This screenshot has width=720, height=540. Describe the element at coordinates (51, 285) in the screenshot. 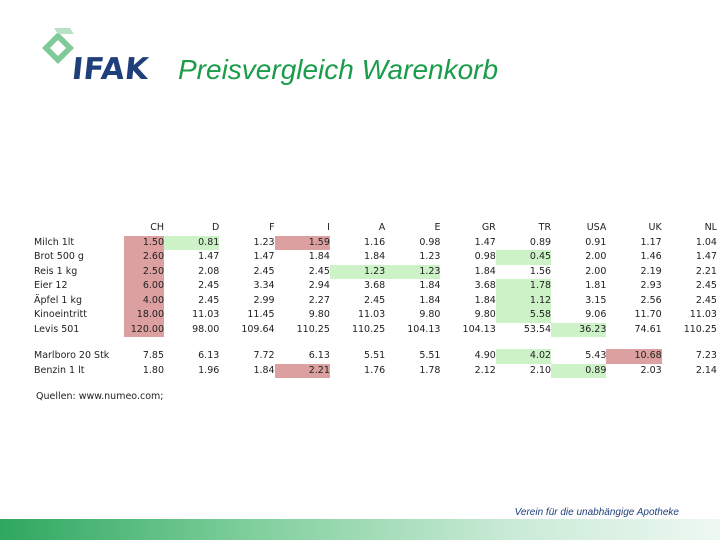

I see `row-label: Eier 12` at that location.